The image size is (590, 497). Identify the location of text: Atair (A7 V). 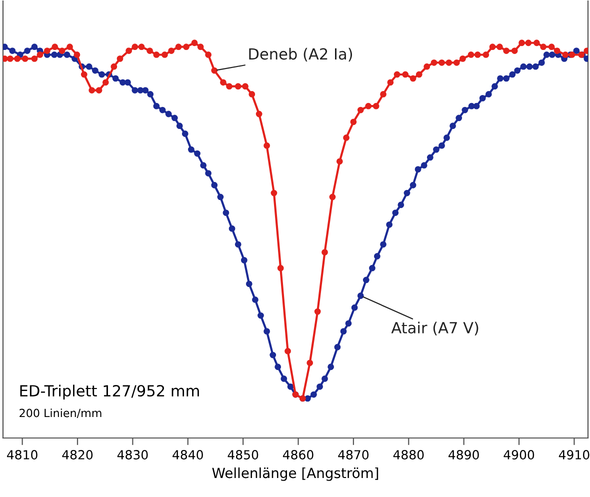
(434, 329).